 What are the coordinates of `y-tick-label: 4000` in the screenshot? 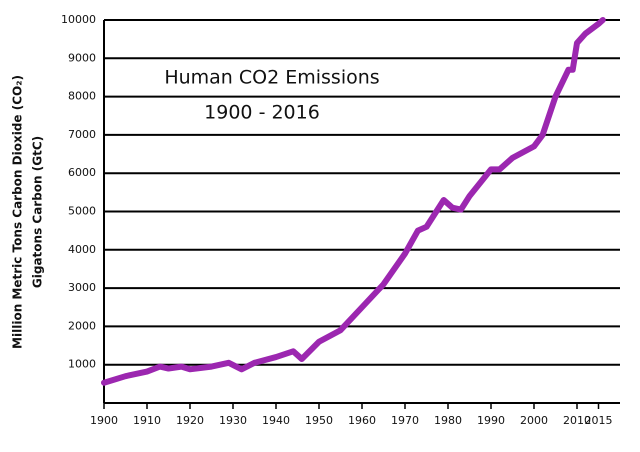 It's located at (82, 249).